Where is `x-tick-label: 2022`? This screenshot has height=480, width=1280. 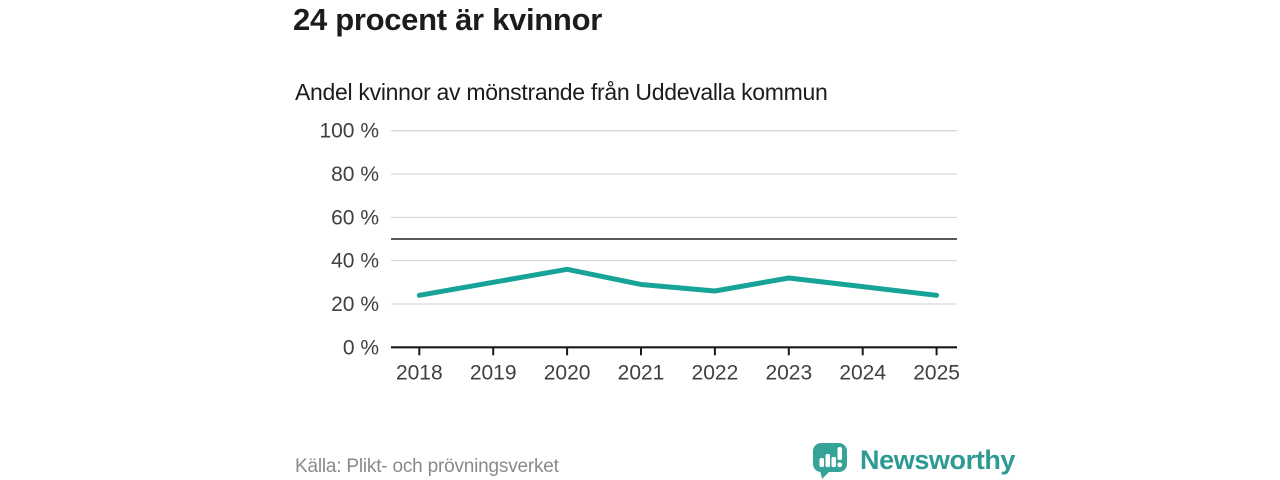
x-tick-label: 2022 is located at coordinates (715, 372).